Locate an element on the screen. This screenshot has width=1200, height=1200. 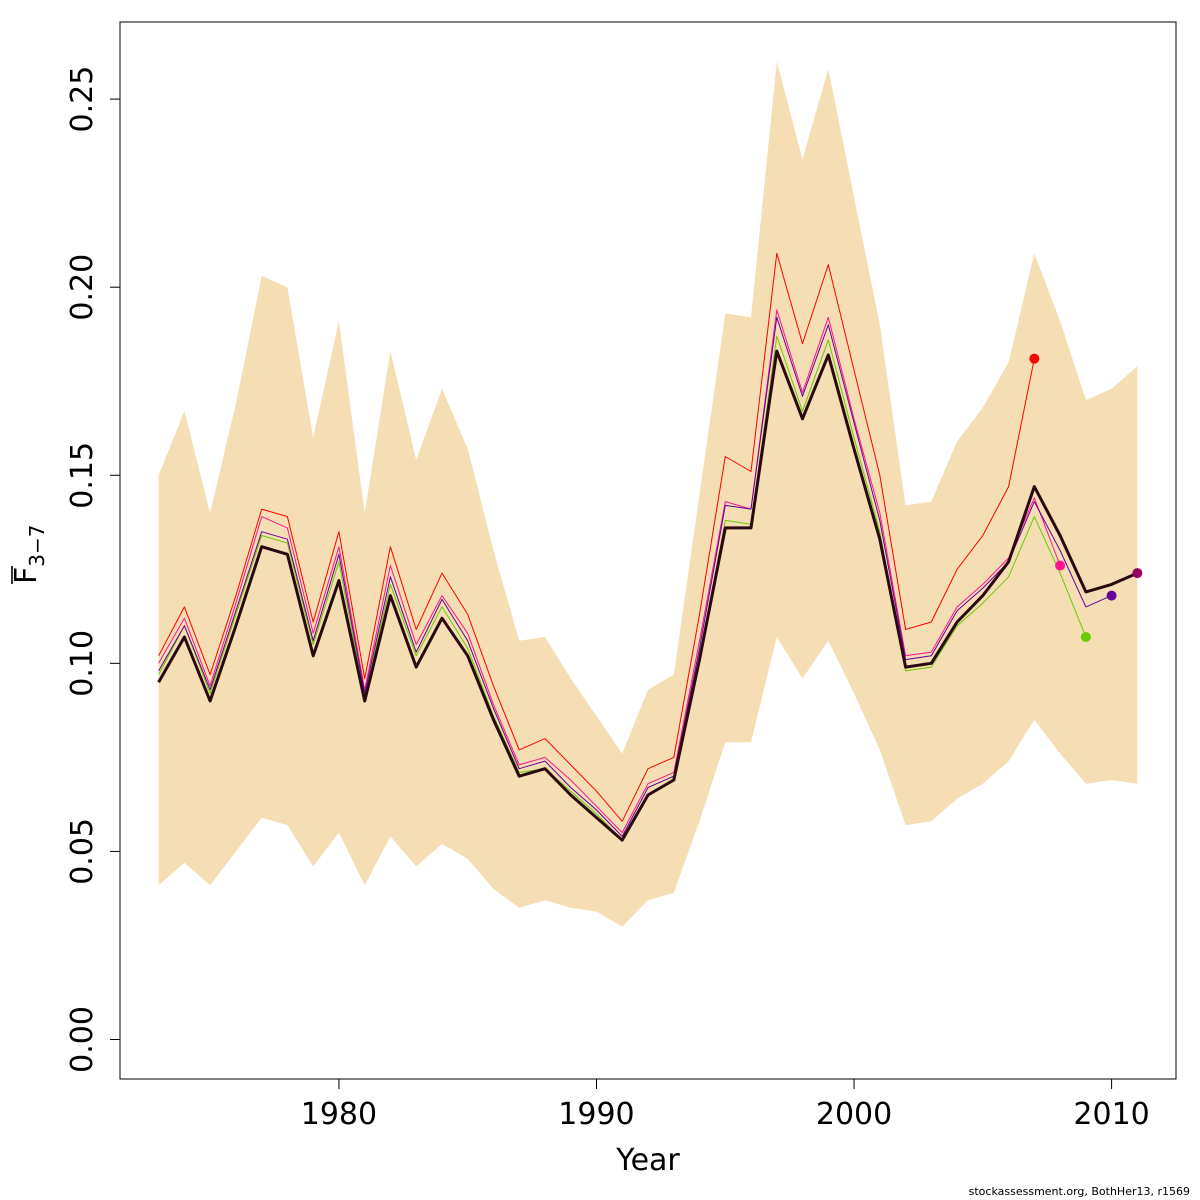
y-tick-label-0.00: 0.00 is located at coordinates (82, 1039).